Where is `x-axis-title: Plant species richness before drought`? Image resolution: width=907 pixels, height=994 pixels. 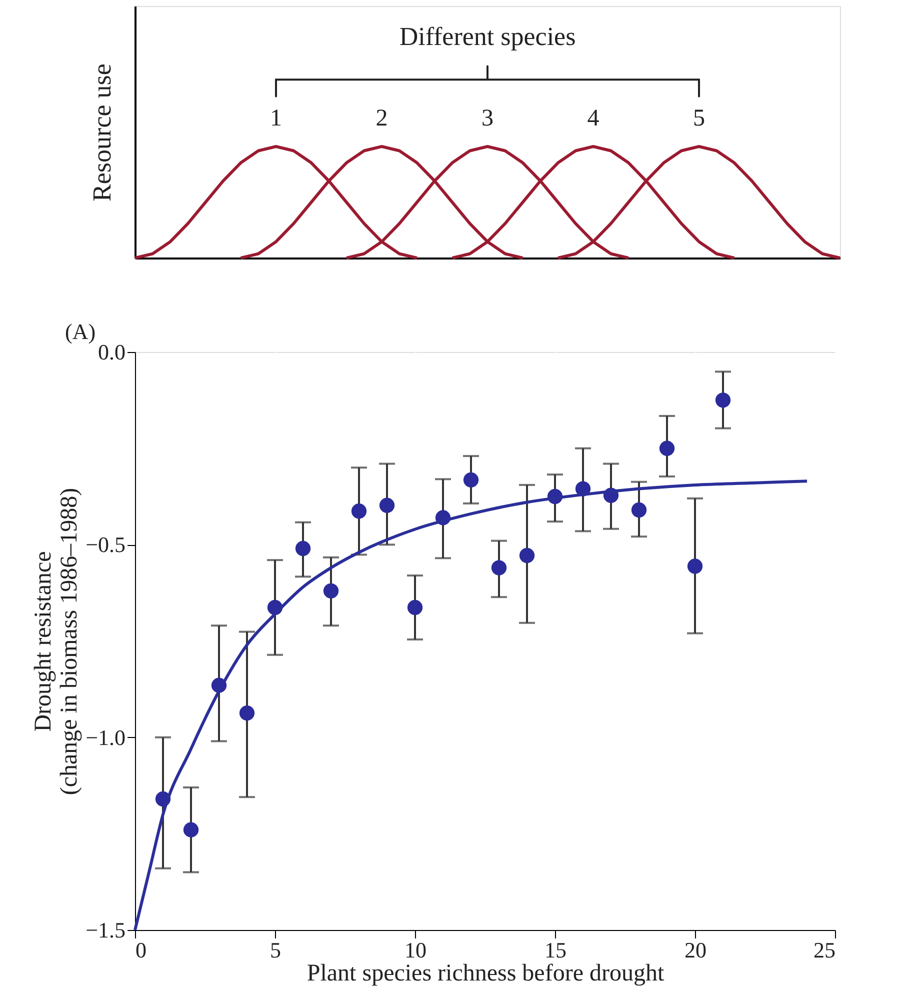 x-axis-title: Plant species richness before drought is located at coordinates (485, 973).